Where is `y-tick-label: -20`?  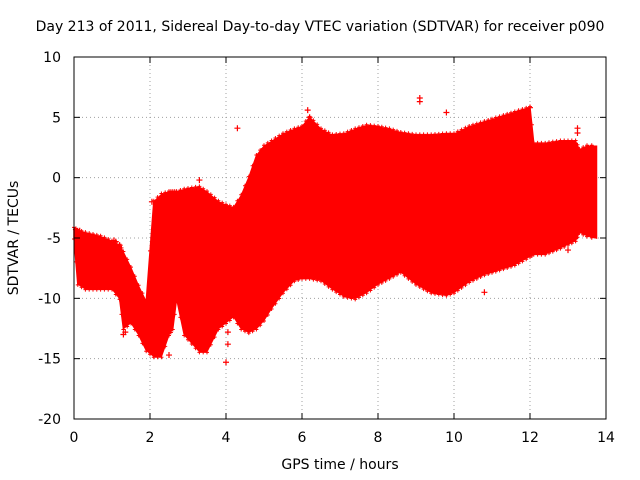 y-tick-label: -20 is located at coordinates (49, 420).